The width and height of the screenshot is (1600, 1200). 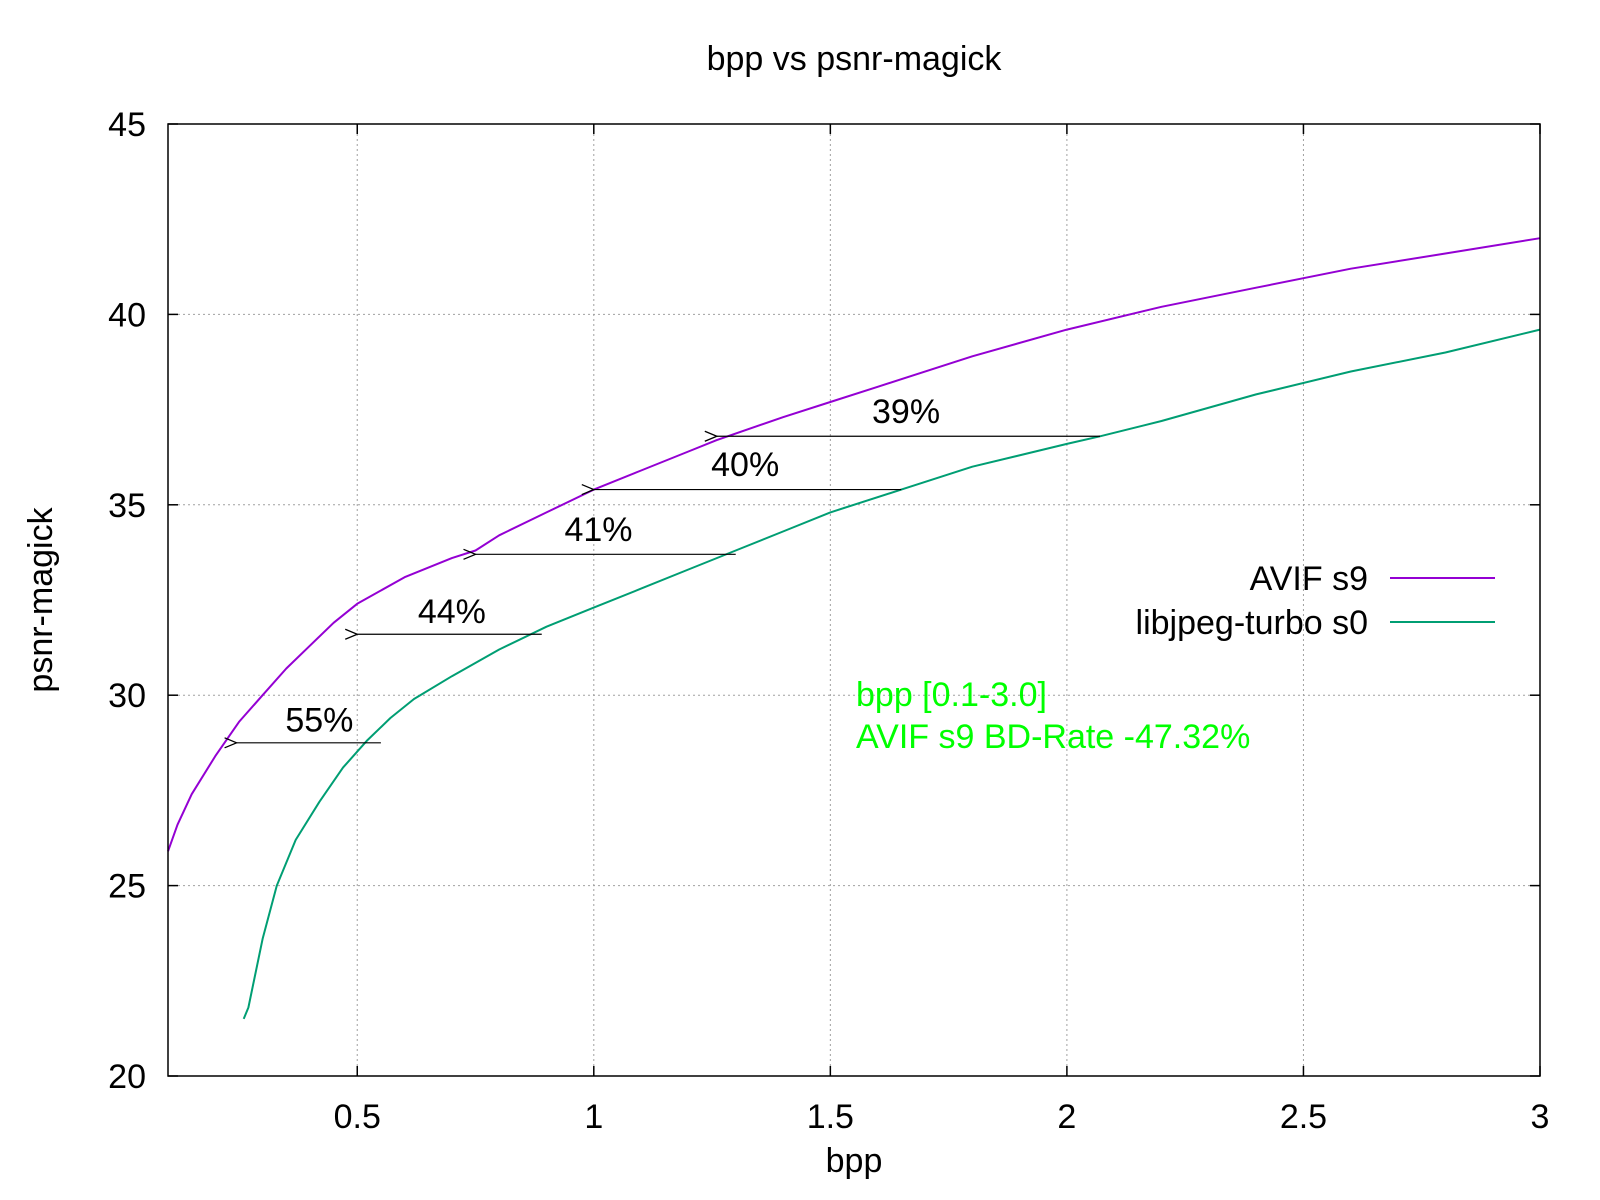 I want to click on x-tick-label: 0.5, so click(x=357, y=1117).